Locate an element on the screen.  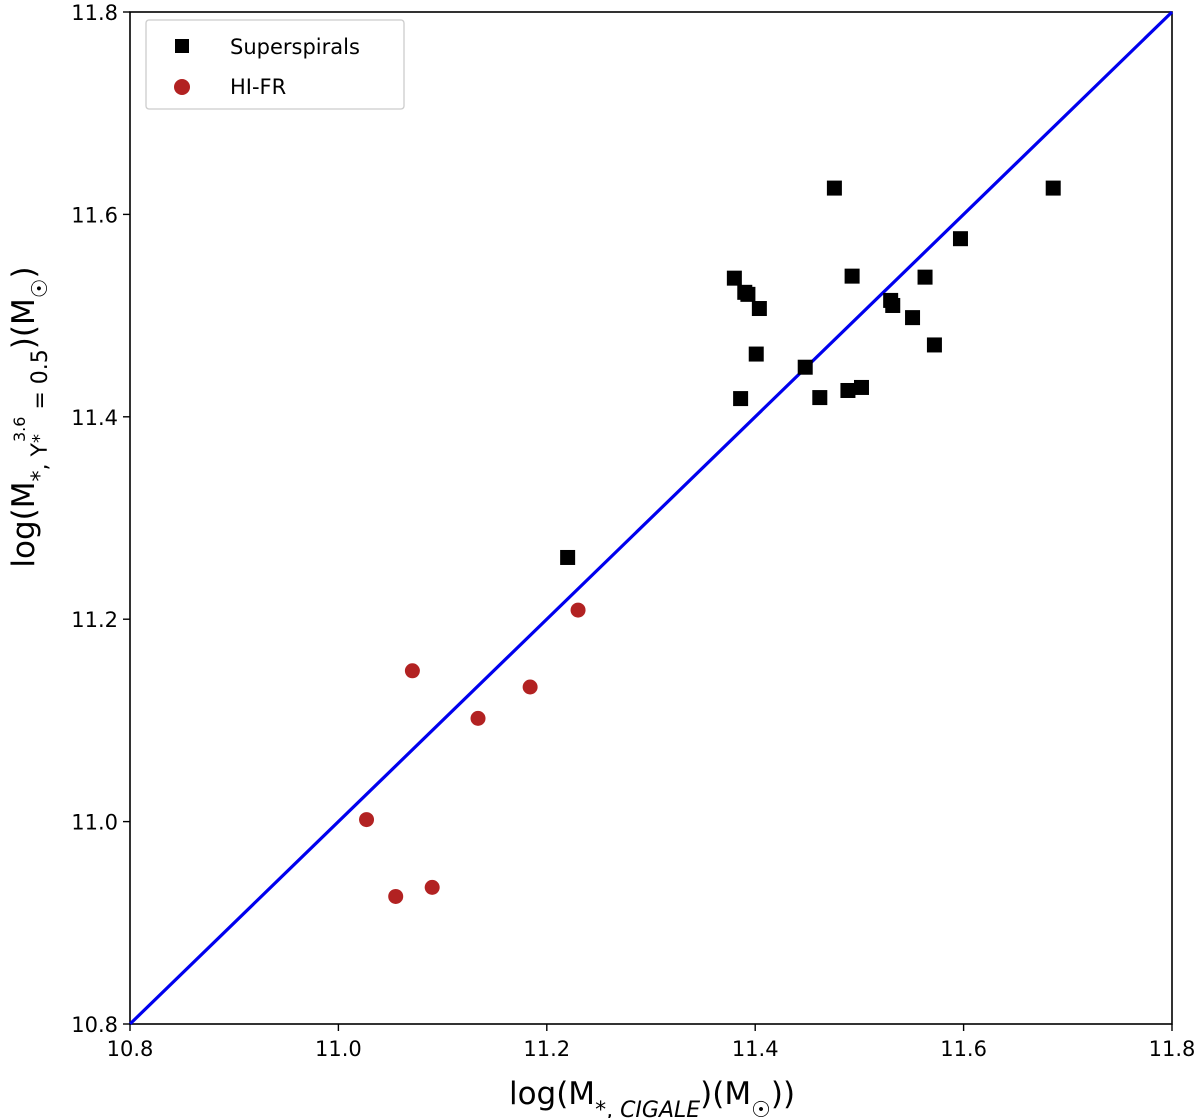
y-tick-label: 11.8 is located at coordinates (94, 13).